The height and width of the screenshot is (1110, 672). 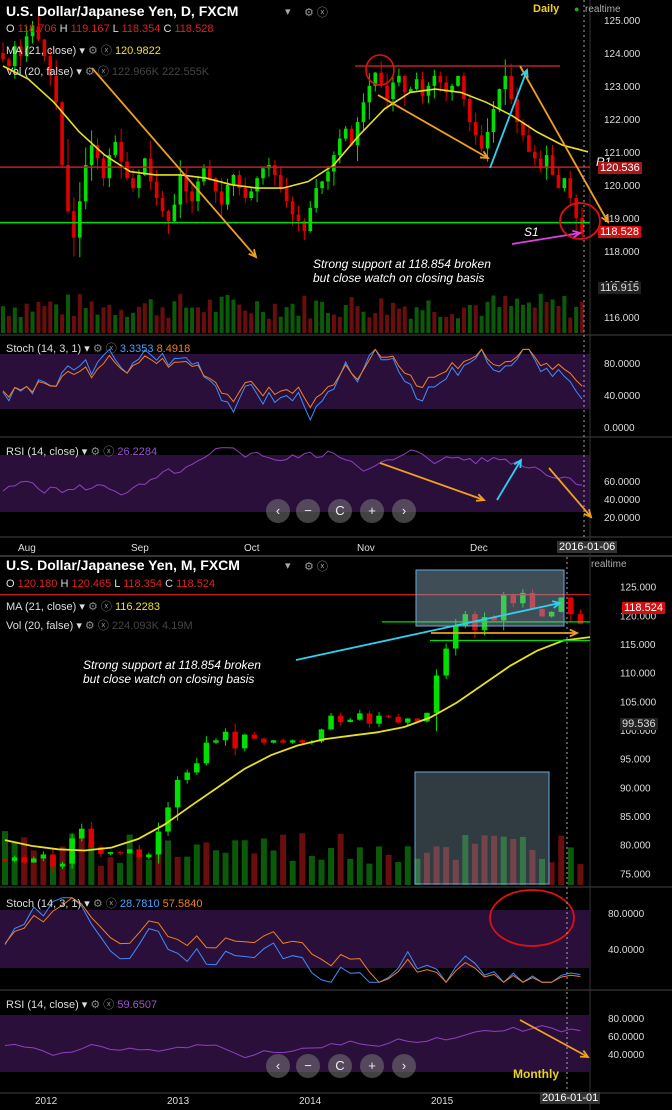 What do you see at coordinates (622, 500) in the screenshot?
I see `daily-rsi-tick: 40.0000` at bounding box center [622, 500].